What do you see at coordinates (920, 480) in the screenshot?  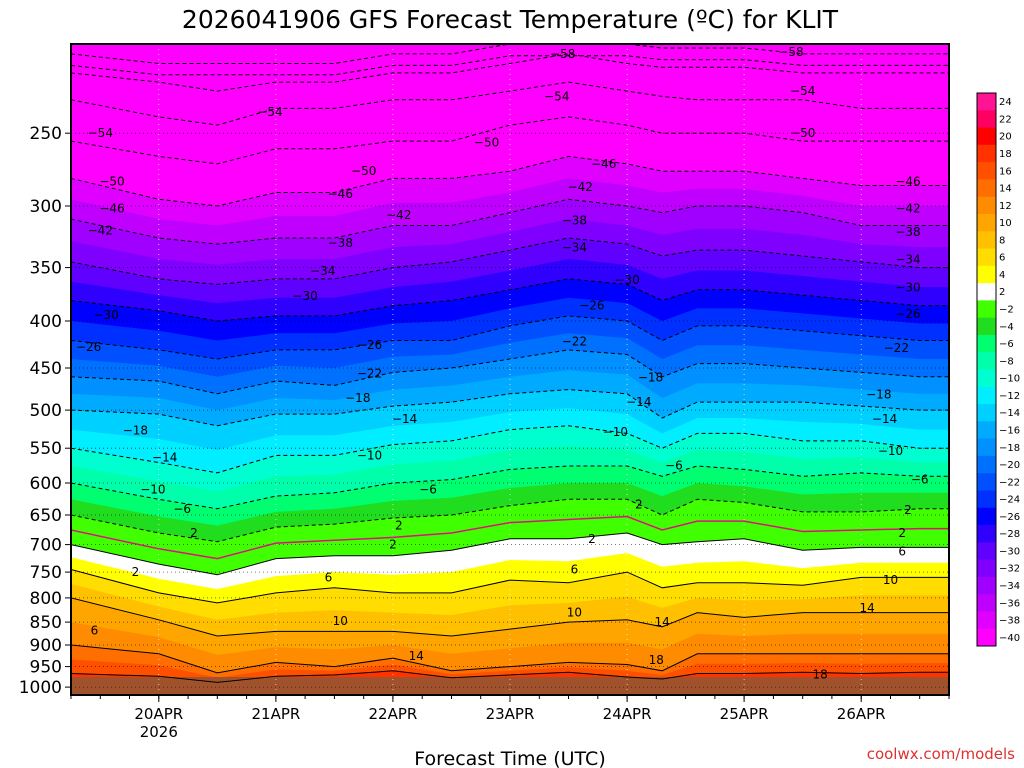 I see `contour-label: −6` at bounding box center [920, 480].